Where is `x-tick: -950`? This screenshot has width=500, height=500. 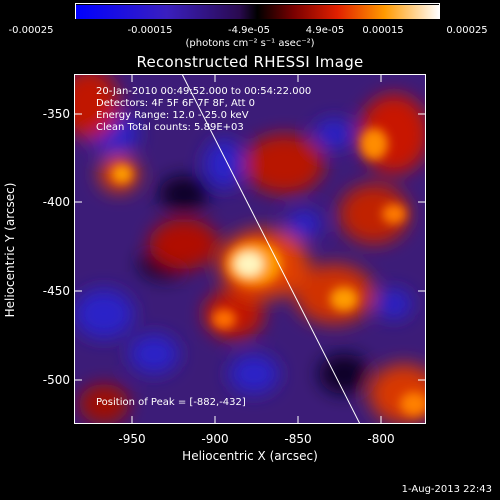 x-tick: -950 is located at coordinates (132, 439).